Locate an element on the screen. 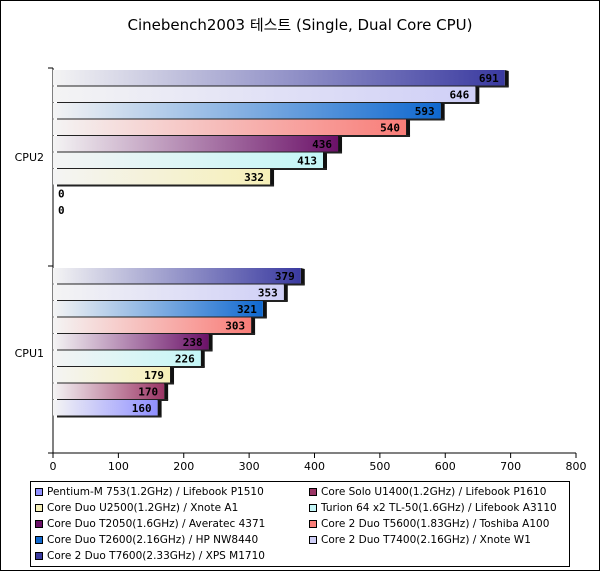  legend-item: Core 2 Duo T7600(2.33GHz) / XPS M1710 is located at coordinates (150, 556).